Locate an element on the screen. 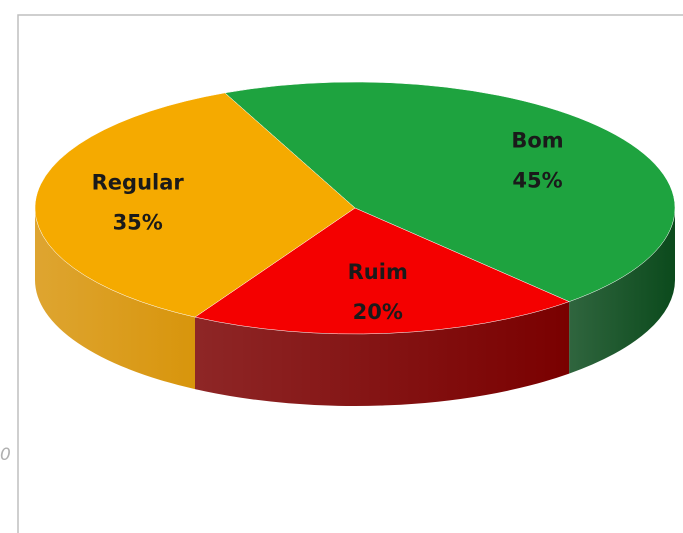 Image resolution: width=683 pixels, height=533 pixels. annotation: 0 is located at coordinates (5, 455).